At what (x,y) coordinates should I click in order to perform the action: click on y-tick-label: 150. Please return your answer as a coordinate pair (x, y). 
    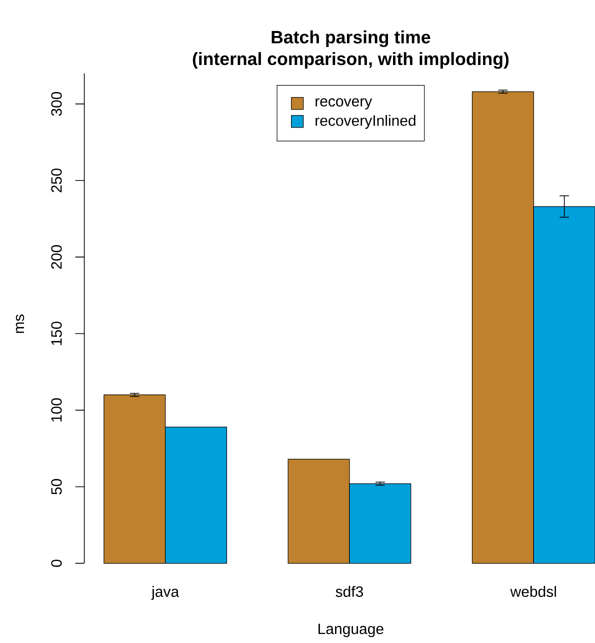
    Looking at the image, I should click on (56, 333).